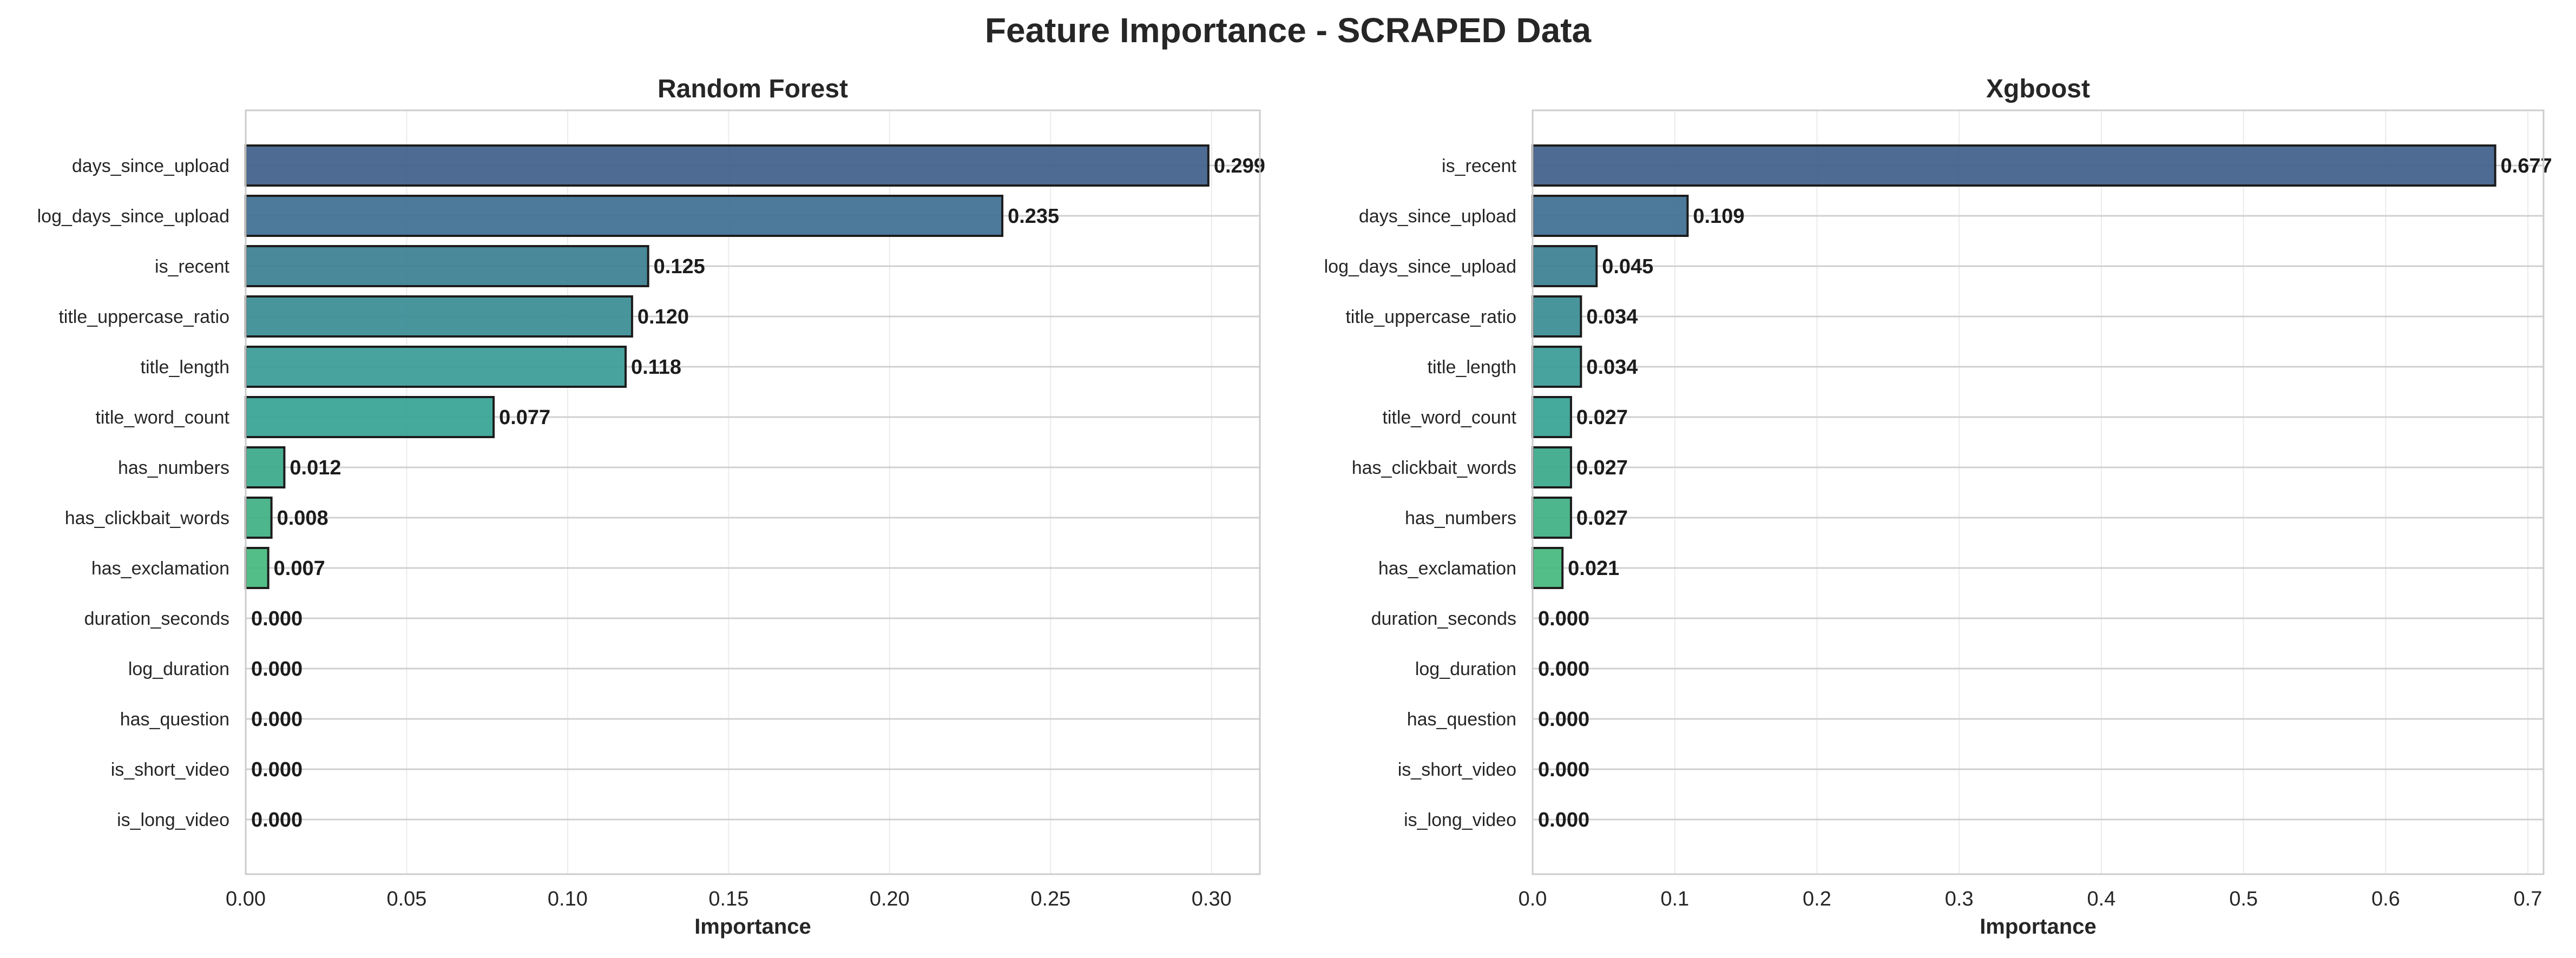 The image size is (2576, 958). Describe the element at coordinates (1033, 217) in the screenshot. I see `bar-value-label: 0.235` at that location.